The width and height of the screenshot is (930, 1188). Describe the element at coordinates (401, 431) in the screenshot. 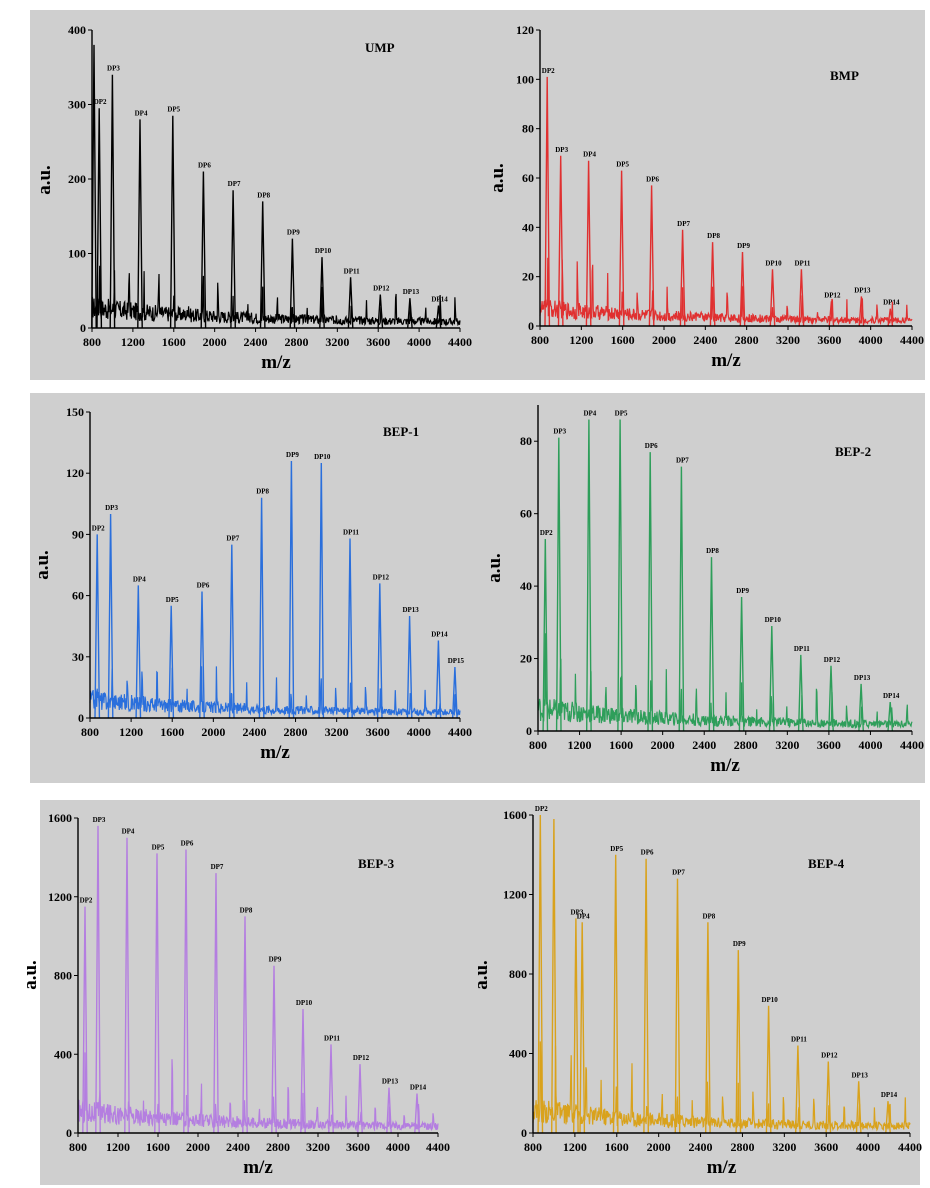

I see `chart-title: BEP-1` at that location.